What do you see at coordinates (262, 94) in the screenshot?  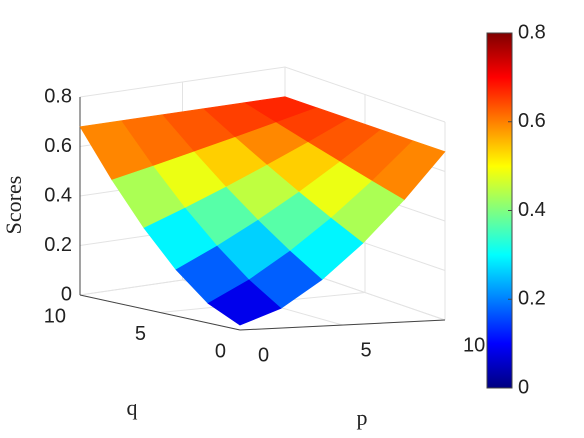 I see `grid-line` at bounding box center [262, 94].